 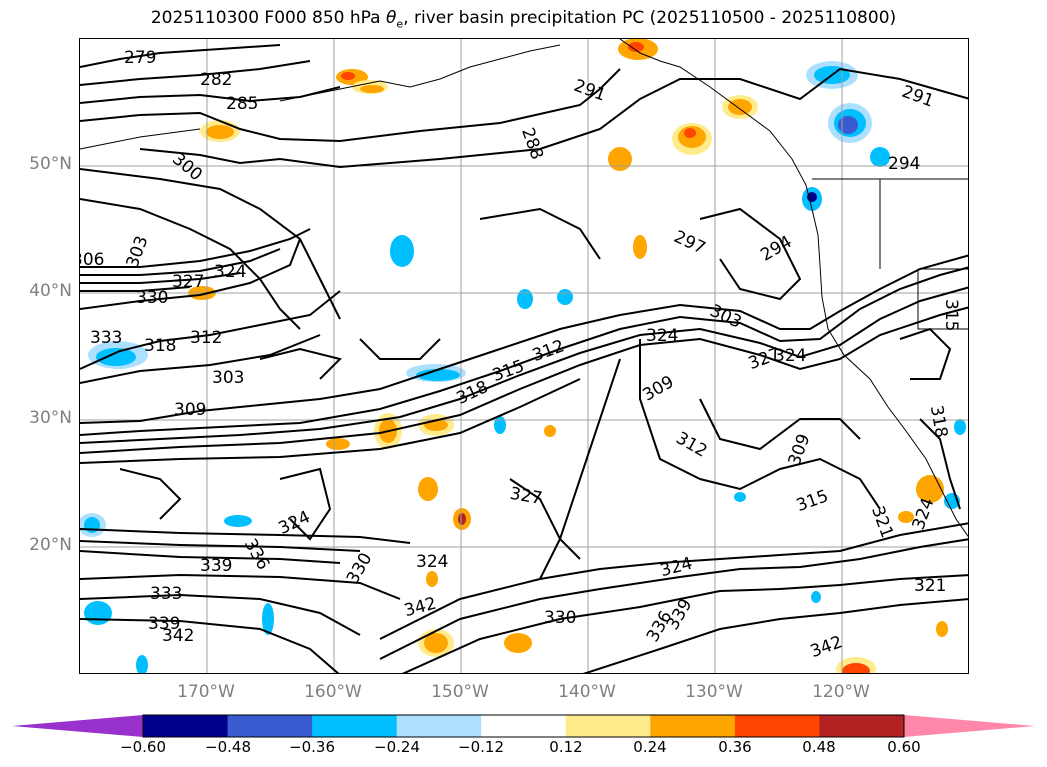 I want to click on contour-label: 306, so click(x=92, y=260).